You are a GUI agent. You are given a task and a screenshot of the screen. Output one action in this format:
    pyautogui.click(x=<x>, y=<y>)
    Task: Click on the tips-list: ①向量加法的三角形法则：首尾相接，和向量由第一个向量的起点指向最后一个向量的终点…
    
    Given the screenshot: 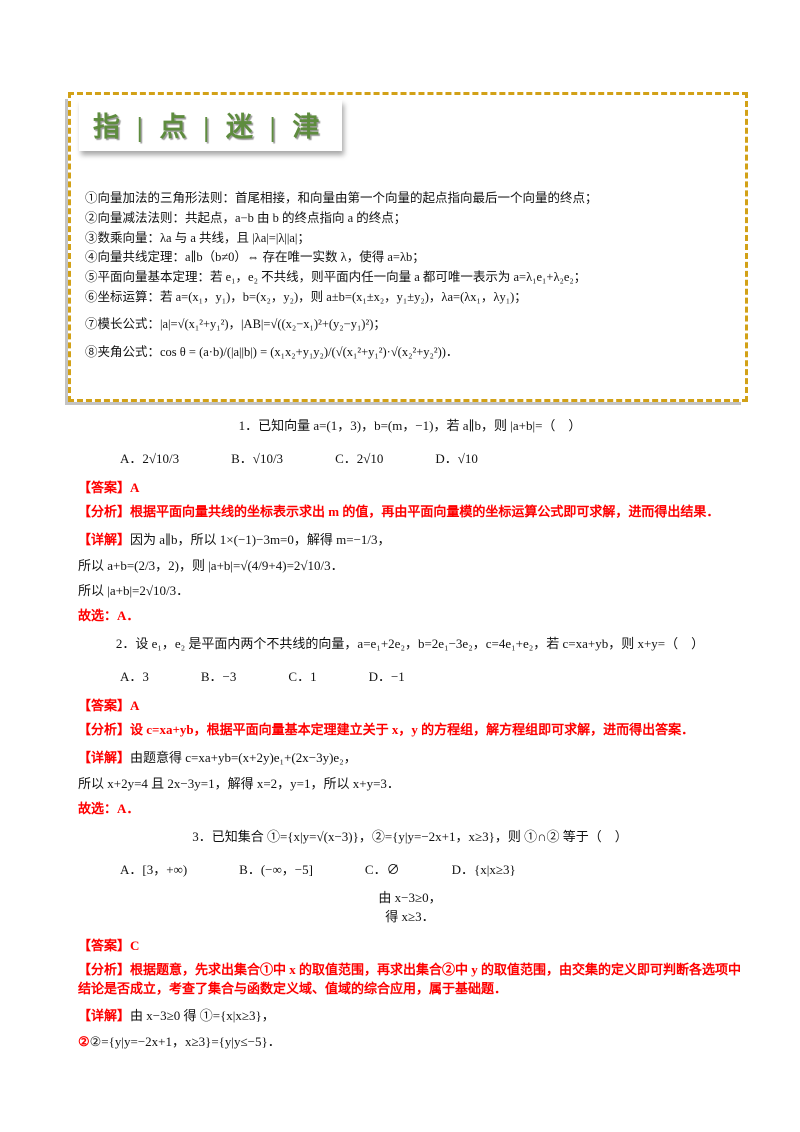 What is the action you would take?
    pyautogui.click(x=409, y=277)
    